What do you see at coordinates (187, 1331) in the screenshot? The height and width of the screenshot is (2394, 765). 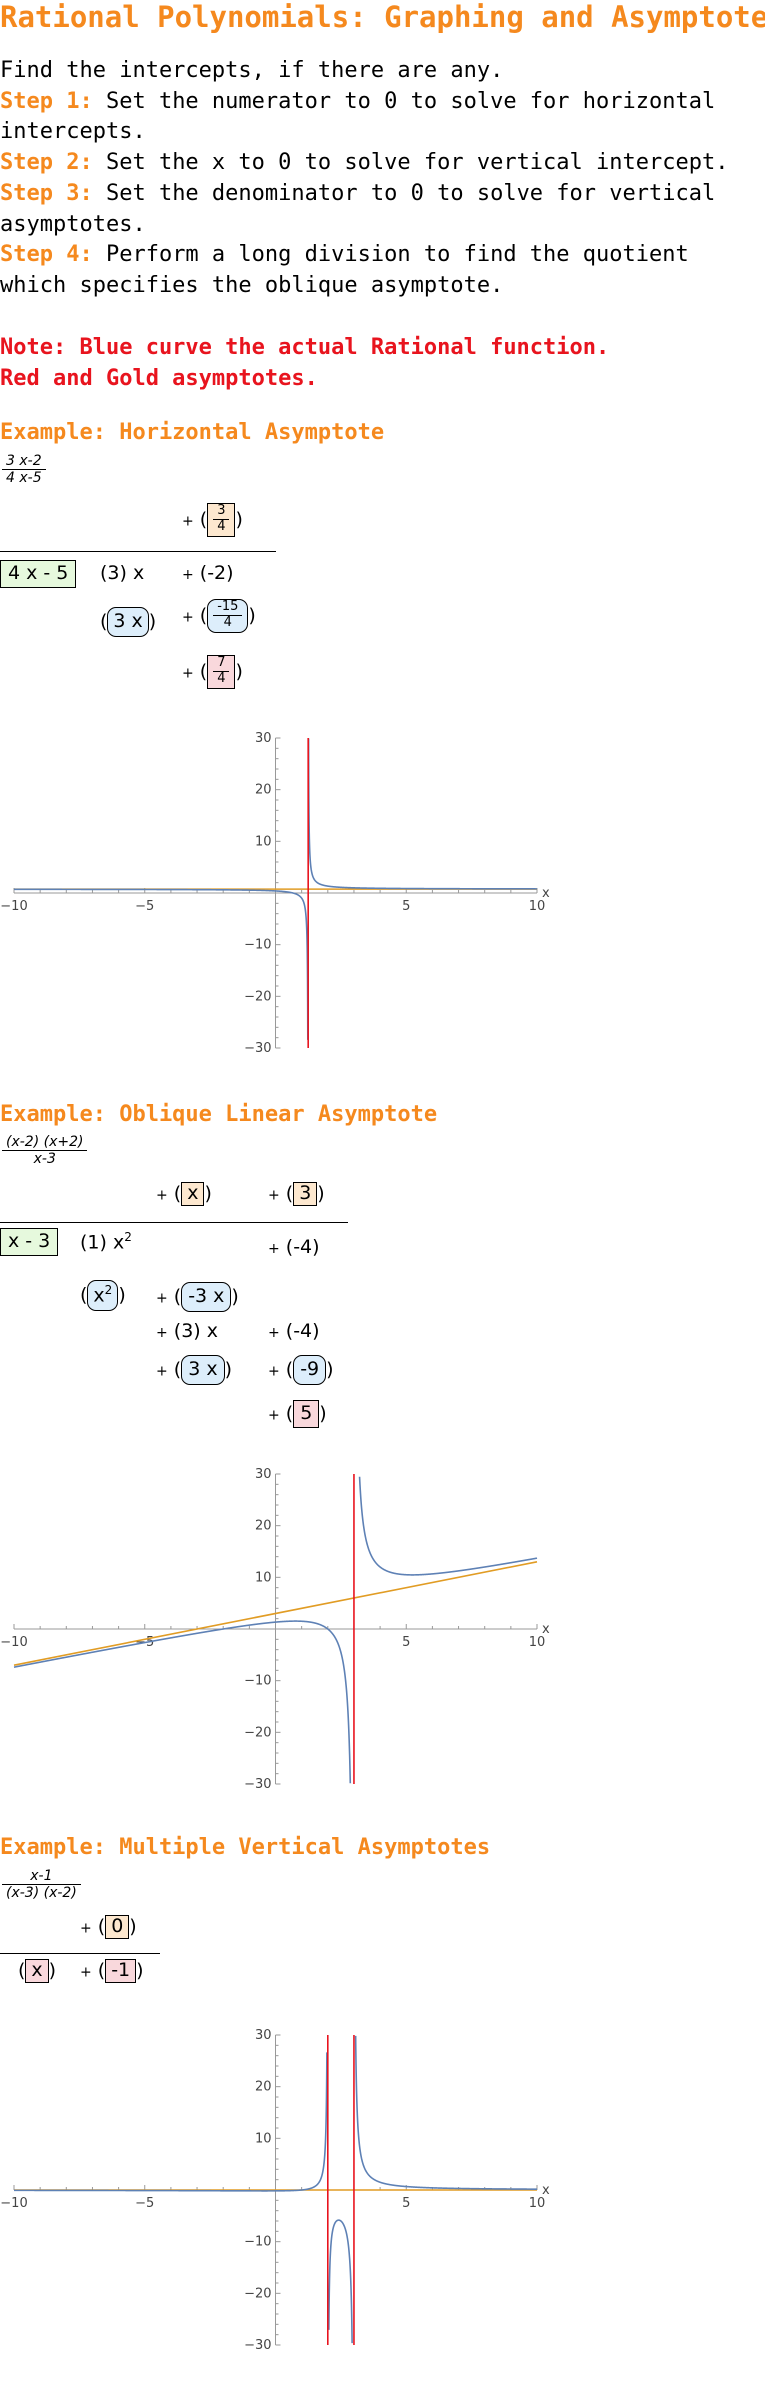 I see `row3-term: + (3) x` at bounding box center [187, 1331].